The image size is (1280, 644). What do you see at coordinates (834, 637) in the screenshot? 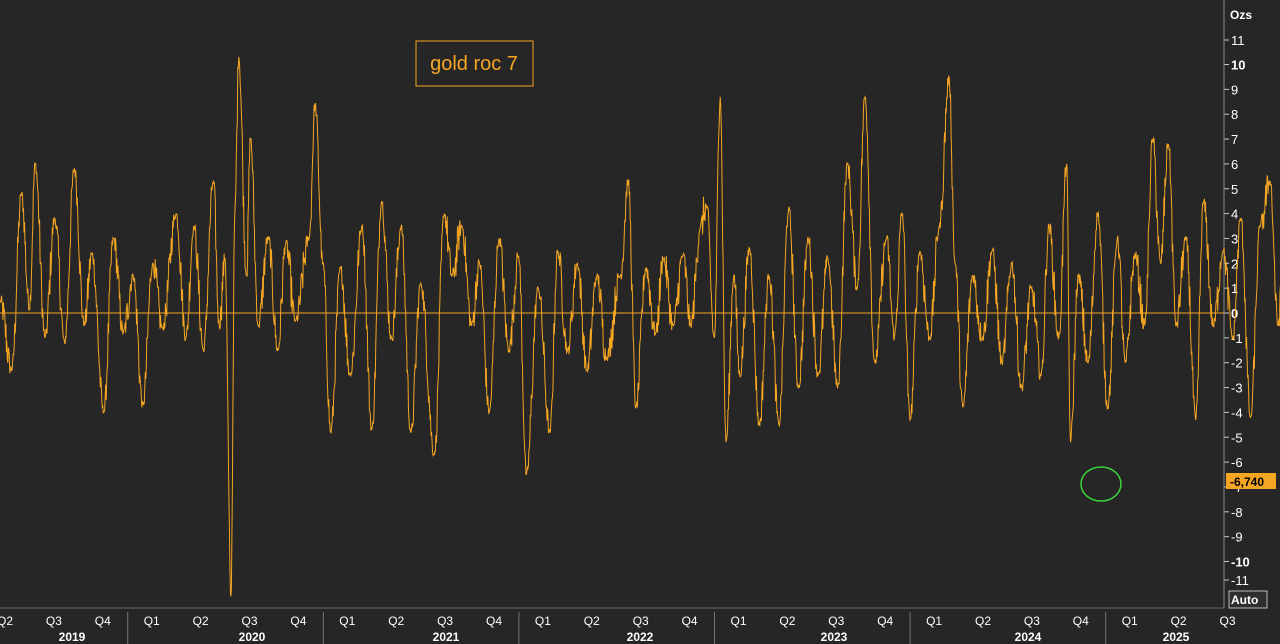
I see `x-year-label: 2023` at bounding box center [834, 637].